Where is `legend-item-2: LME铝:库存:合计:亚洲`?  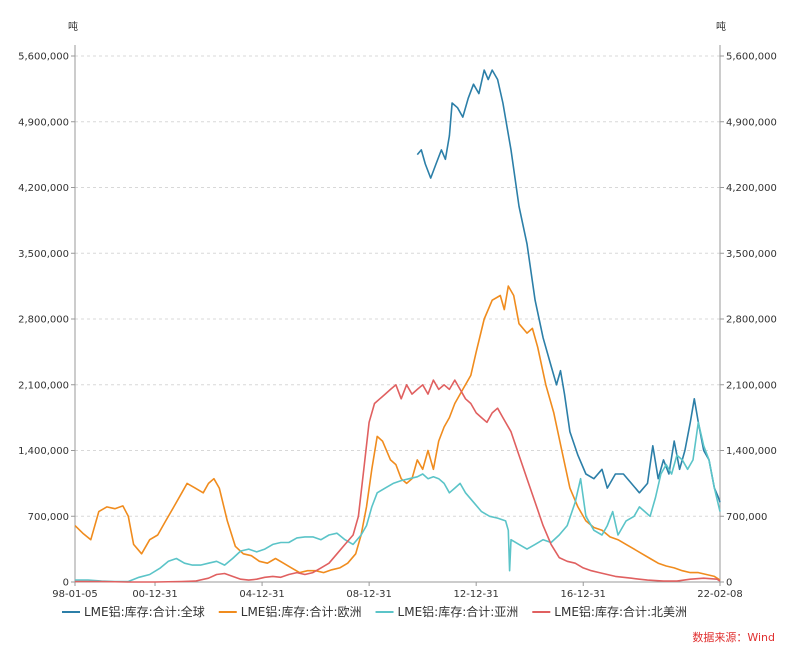
legend-item-2: LME铝:库存:合计:亚洲 is located at coordinates (447, 611).